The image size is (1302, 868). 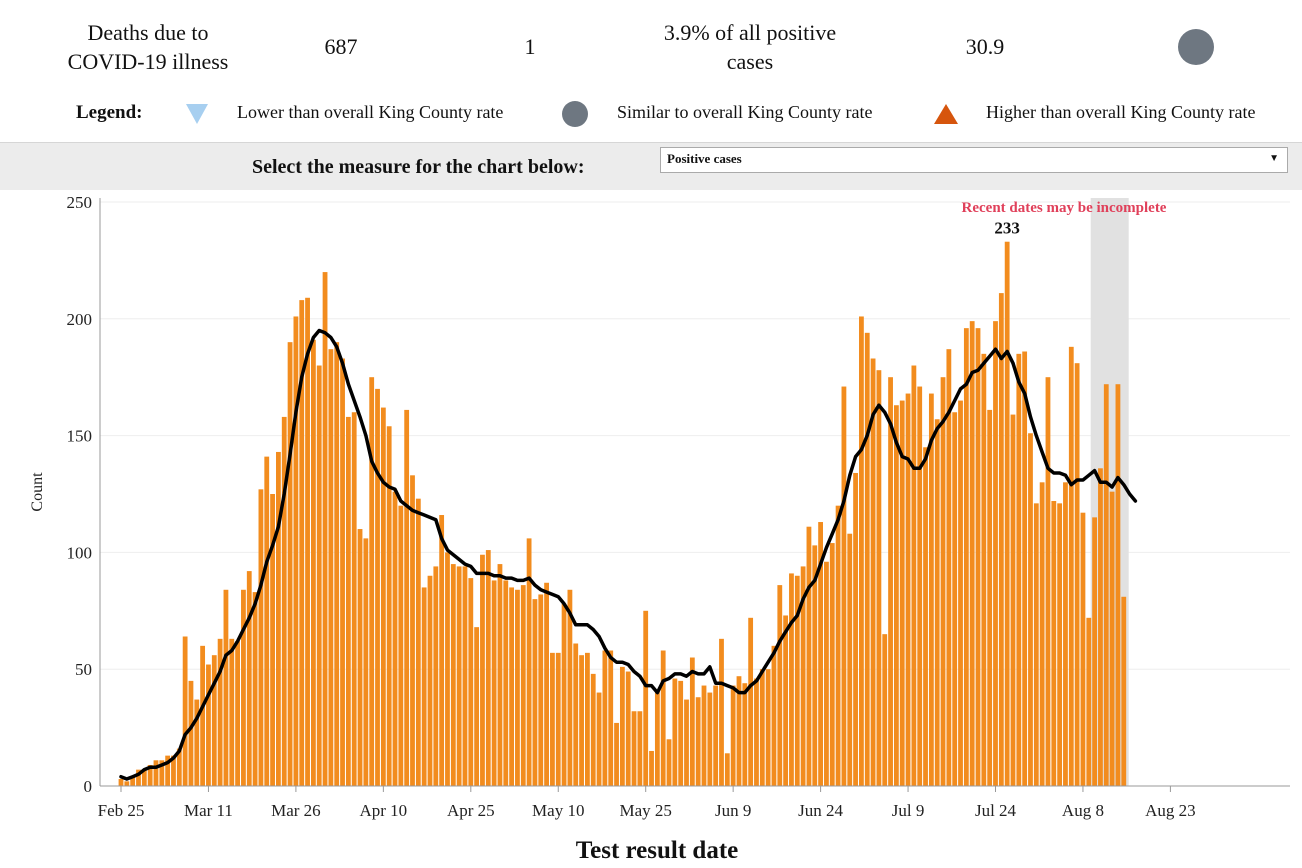 I want to click on x-axis-title: Test result date, so click(x=657, y=850).